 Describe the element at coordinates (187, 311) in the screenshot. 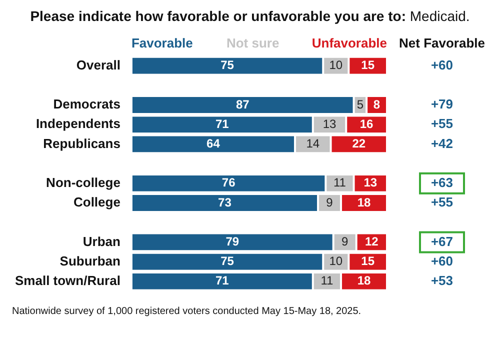

I see `text: Nationwide survey of 1,000 registered voters conducted May 15-May 18, 2025.` at that location.